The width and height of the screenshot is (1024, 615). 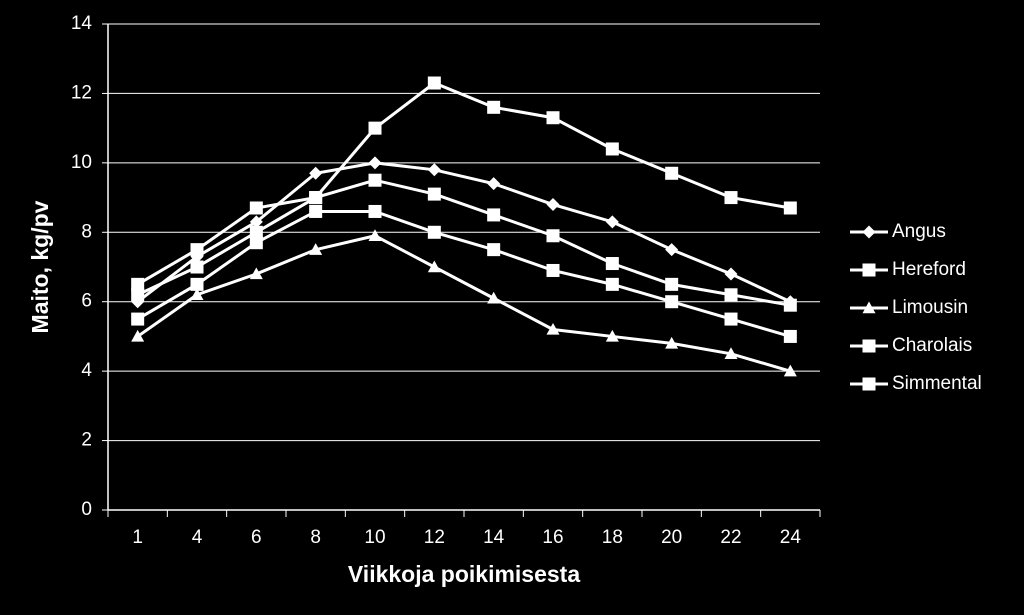 What do you see at coordinates (929, 269) in the screenshot?
I see `legend-label: Hereford` at bounding box center [929, 269].